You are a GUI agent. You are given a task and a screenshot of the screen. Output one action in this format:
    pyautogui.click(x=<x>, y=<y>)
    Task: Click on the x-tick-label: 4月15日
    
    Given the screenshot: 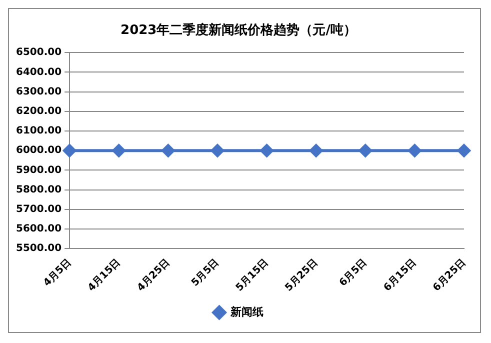 What is the action you would take?
    pyautogui.click(x=104, y=275)
    